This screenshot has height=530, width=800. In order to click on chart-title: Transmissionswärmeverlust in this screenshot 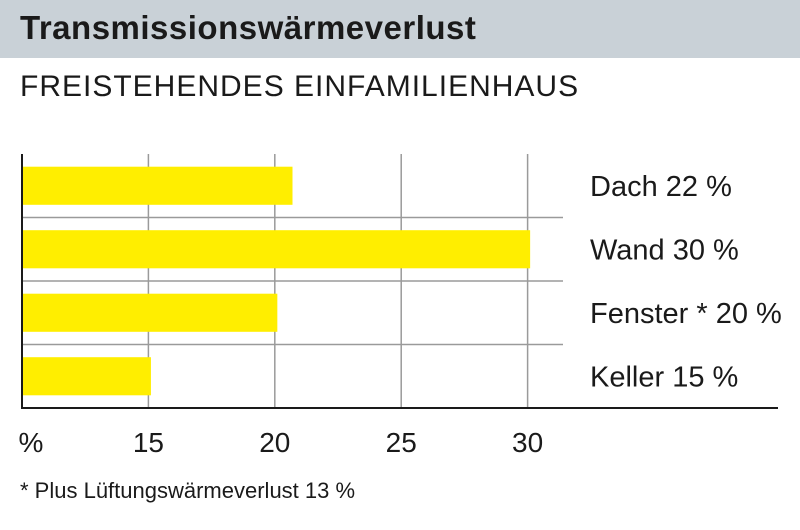, I will do `click(248, 27)`.